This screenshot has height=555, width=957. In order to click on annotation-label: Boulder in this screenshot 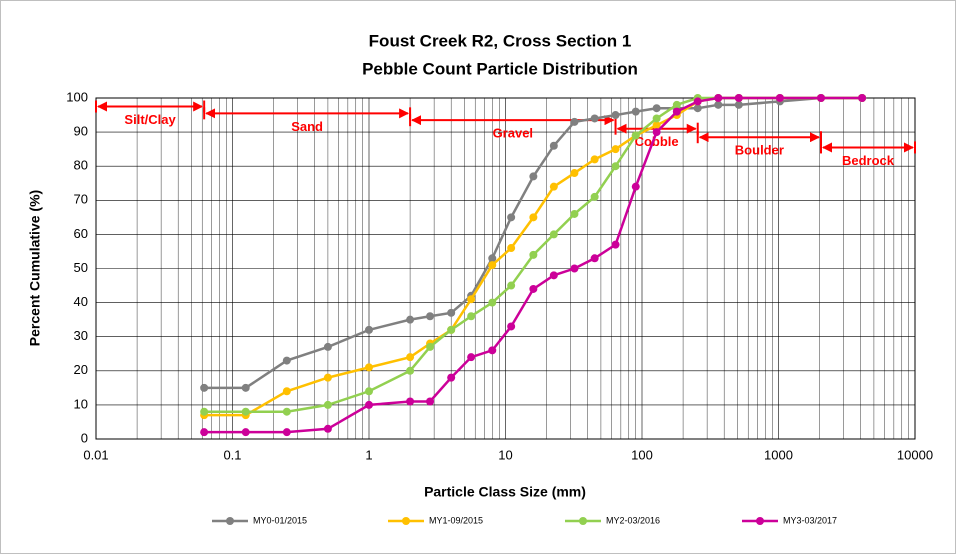, I will do `click(759, 150)`.